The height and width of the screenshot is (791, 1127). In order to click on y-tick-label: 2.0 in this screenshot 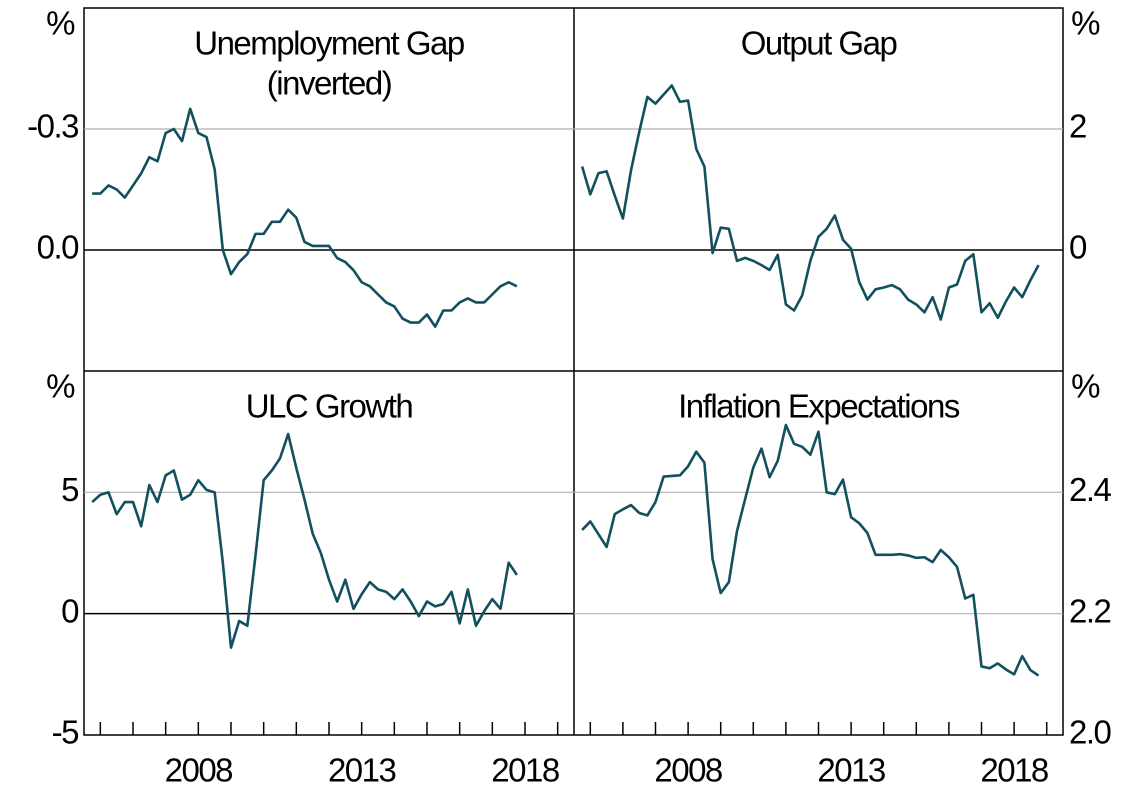, I will do `click(1090, 732)`.